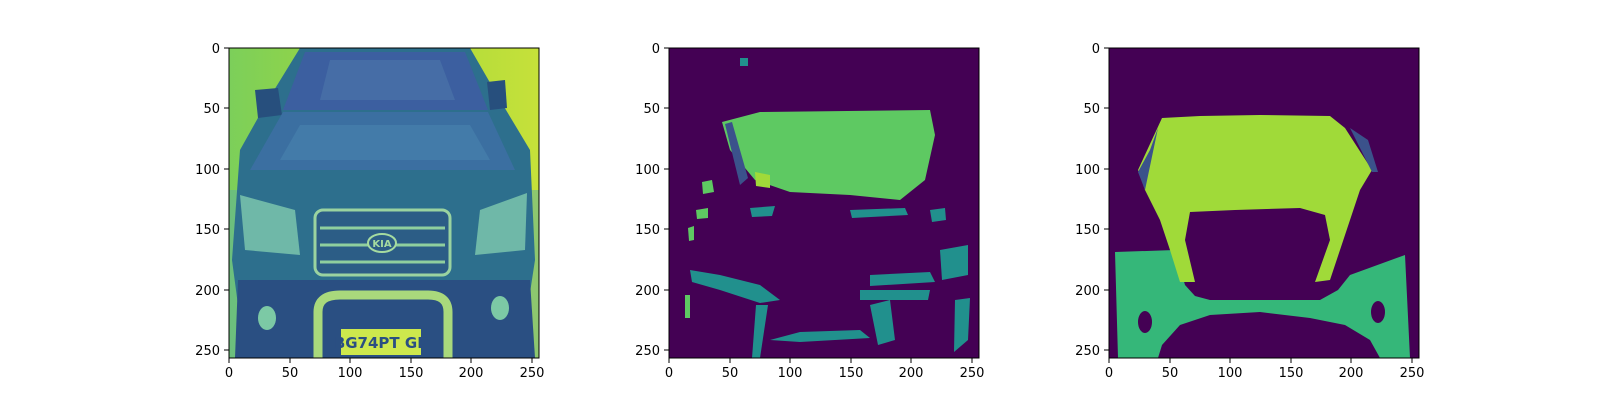 The height and width of the screenshot is (400, 1600). I want to click on plate-text: BG74PT GP, so click(381, 343).